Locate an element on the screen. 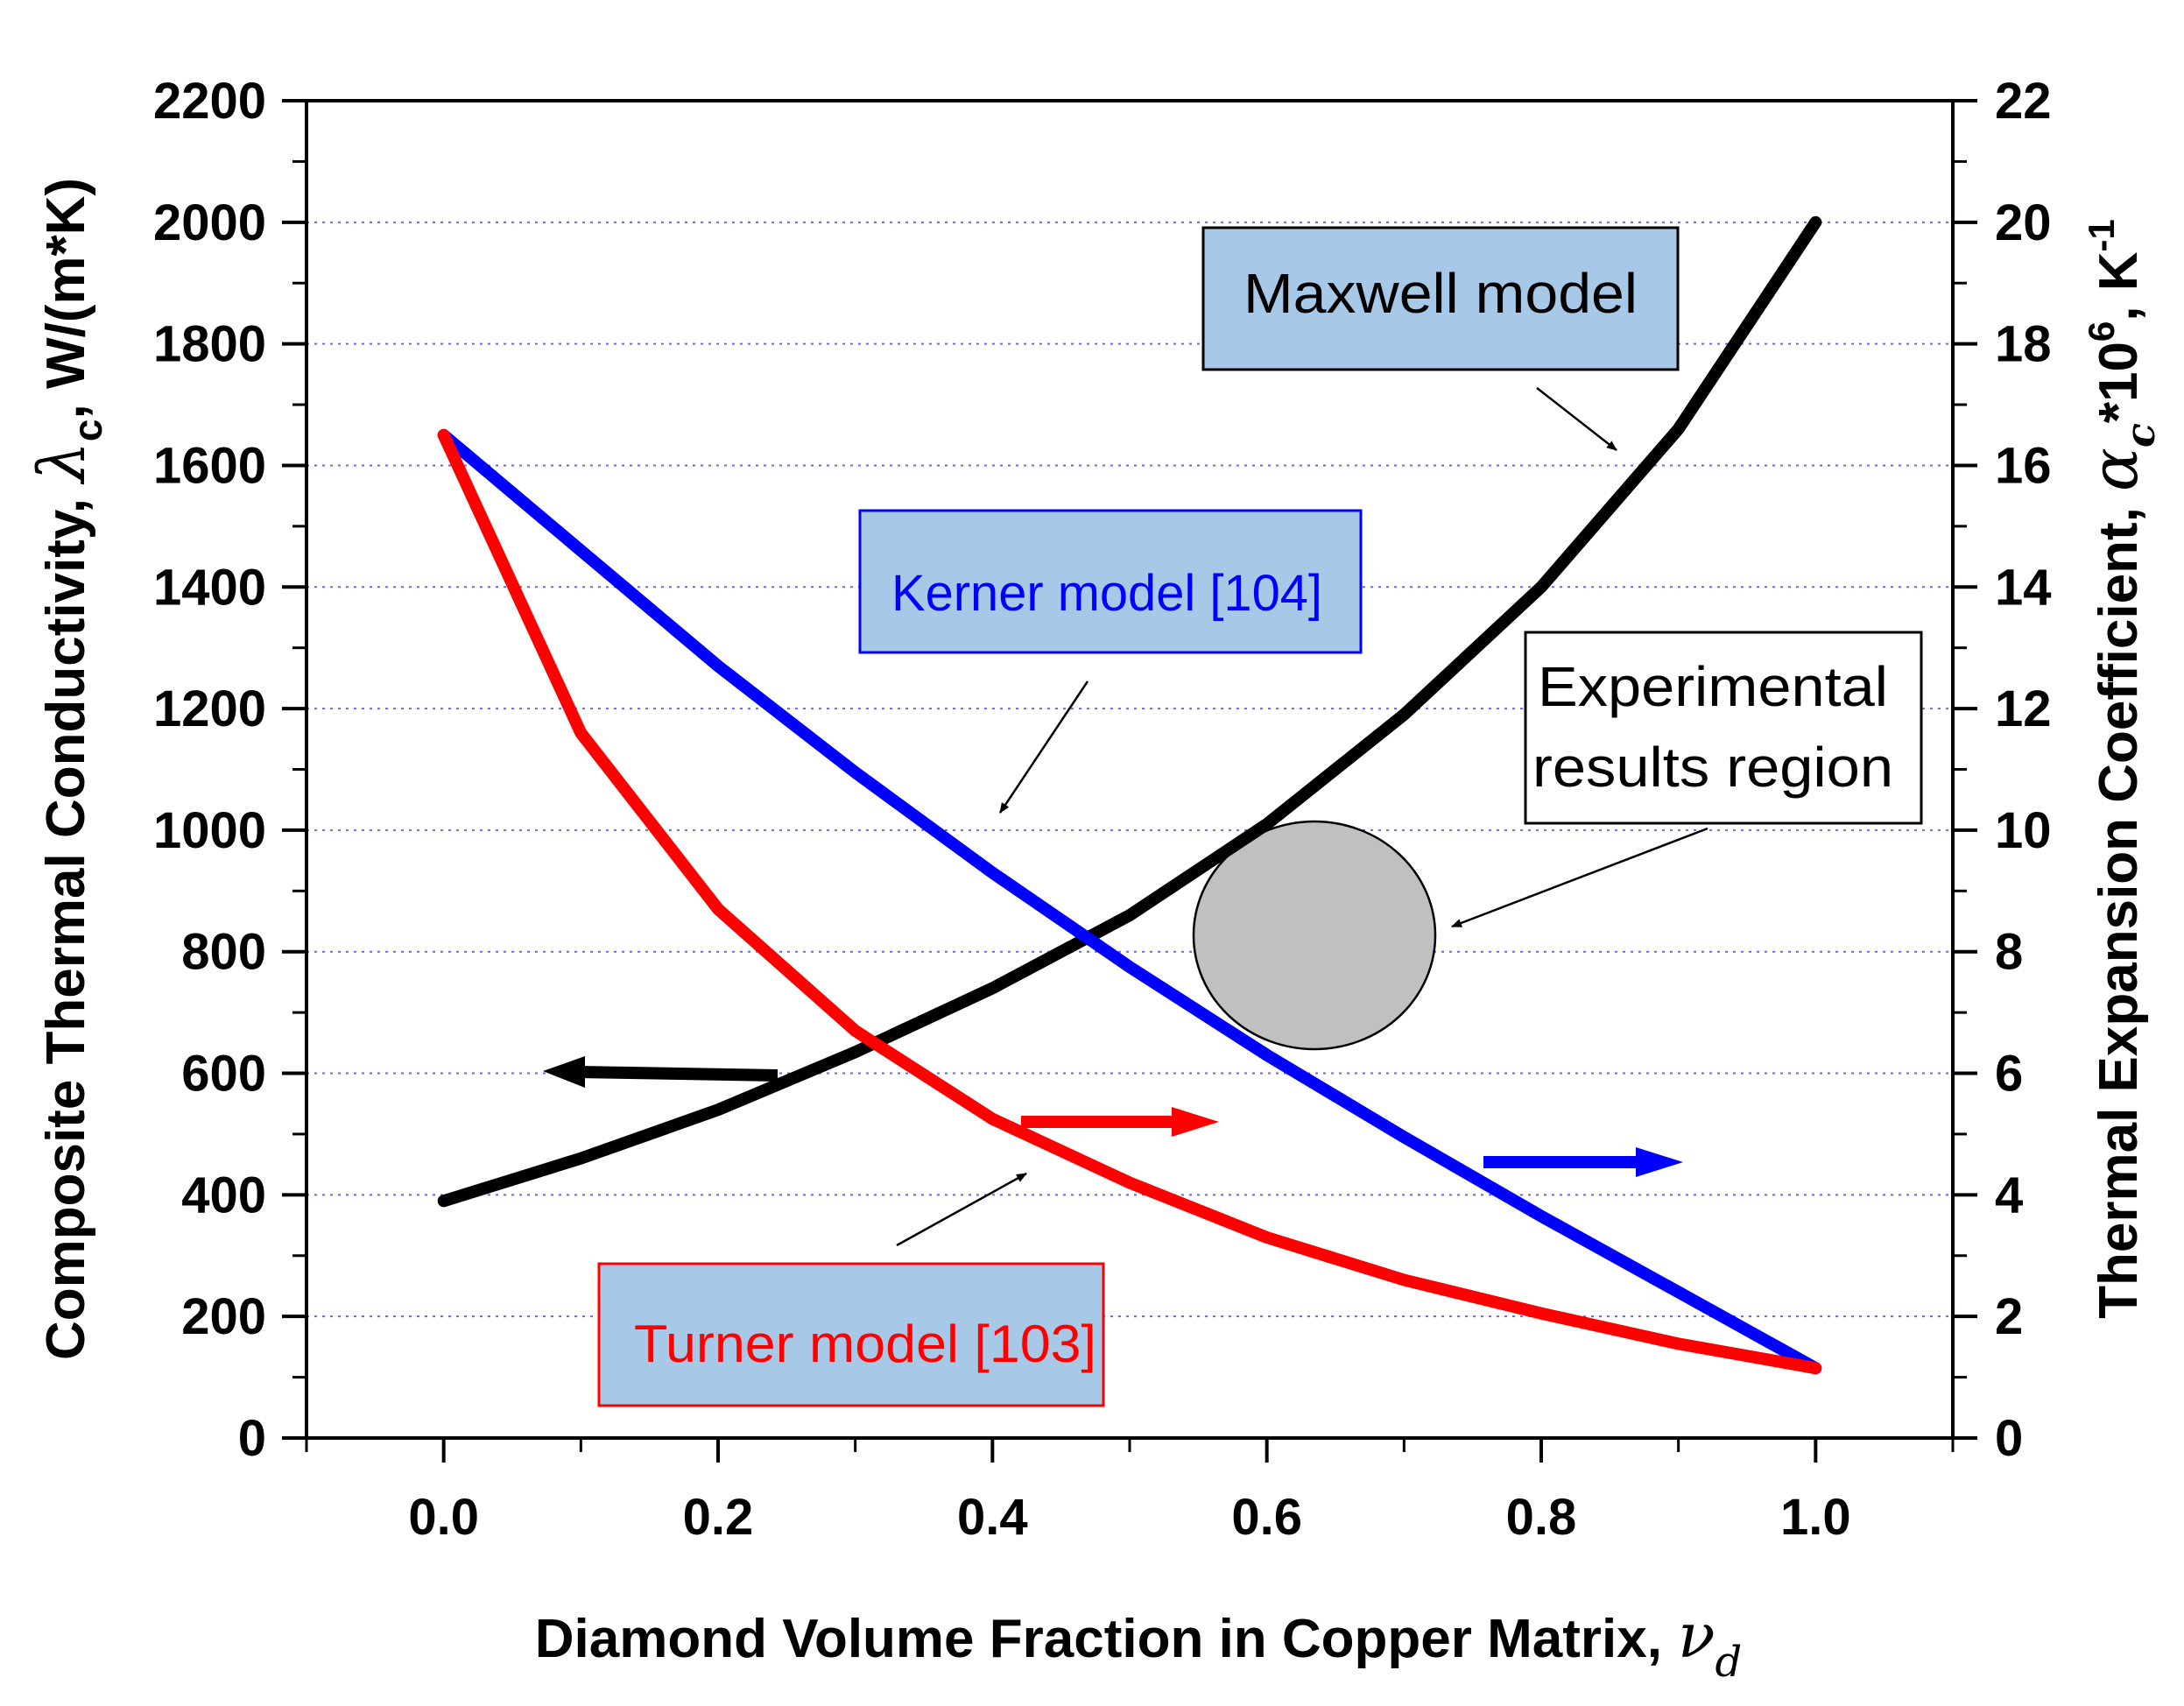  y-right-axis-title-unit-pre: *10 is located at coordinates (2119, 382).